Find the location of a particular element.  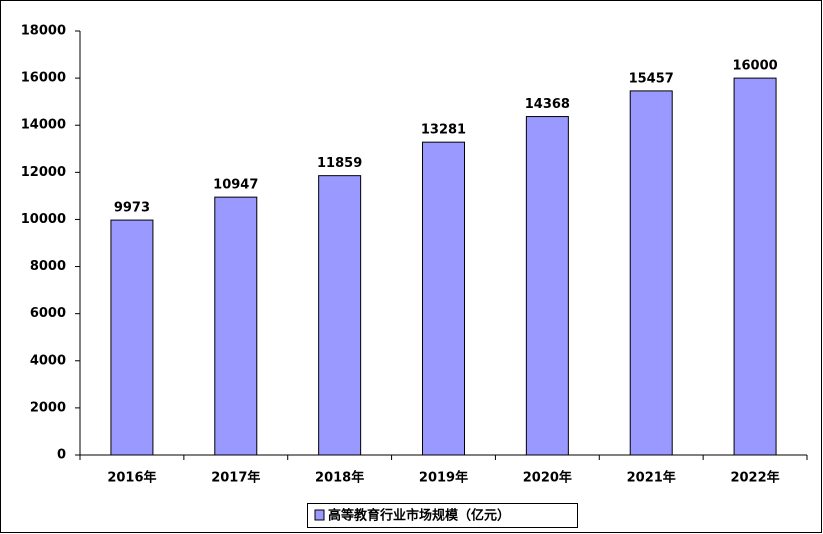

y-tick-label: 16000 is located at coordinates (43, 78).